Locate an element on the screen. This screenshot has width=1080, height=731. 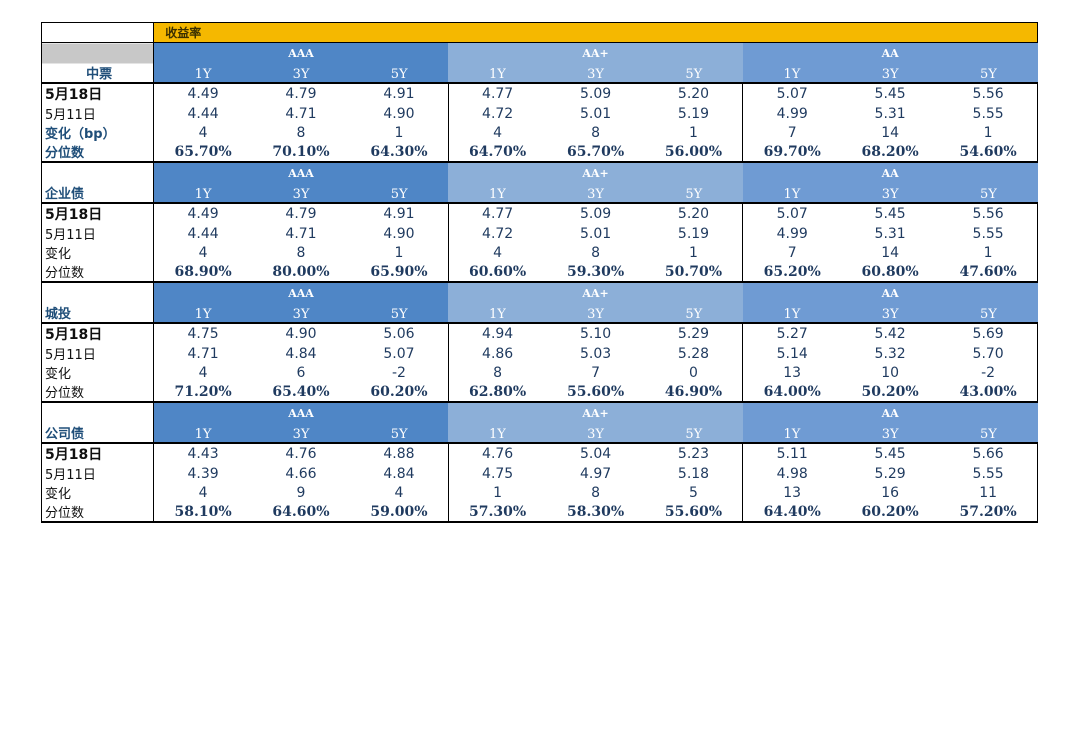
row-label: 变化（bp） is located at coordinates (97, 132).